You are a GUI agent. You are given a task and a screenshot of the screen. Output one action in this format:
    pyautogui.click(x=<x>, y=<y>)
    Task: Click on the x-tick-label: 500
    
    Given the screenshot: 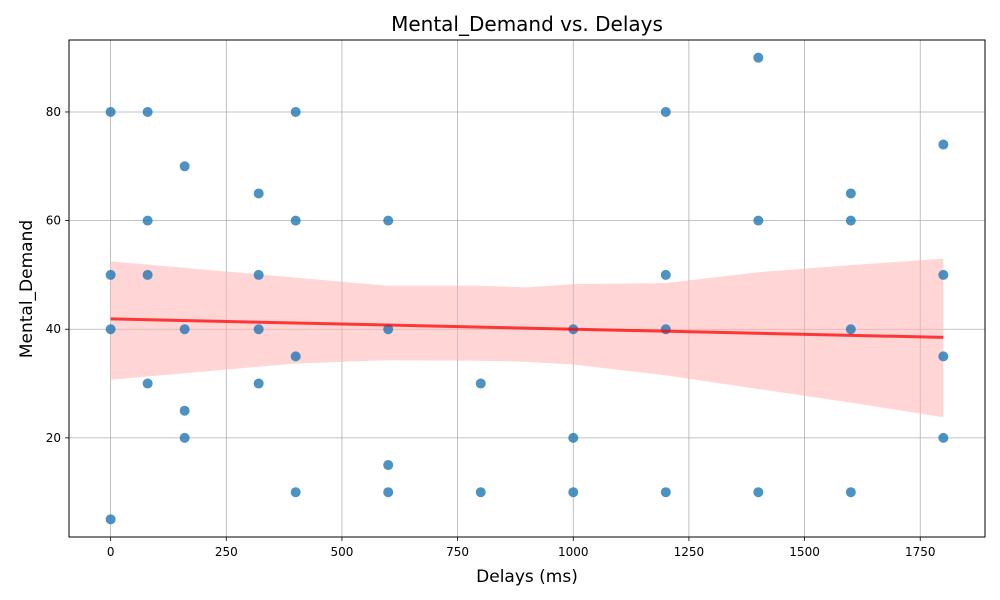 What is the action you would take?
    pyautogui.click(x=341, y=552)
    